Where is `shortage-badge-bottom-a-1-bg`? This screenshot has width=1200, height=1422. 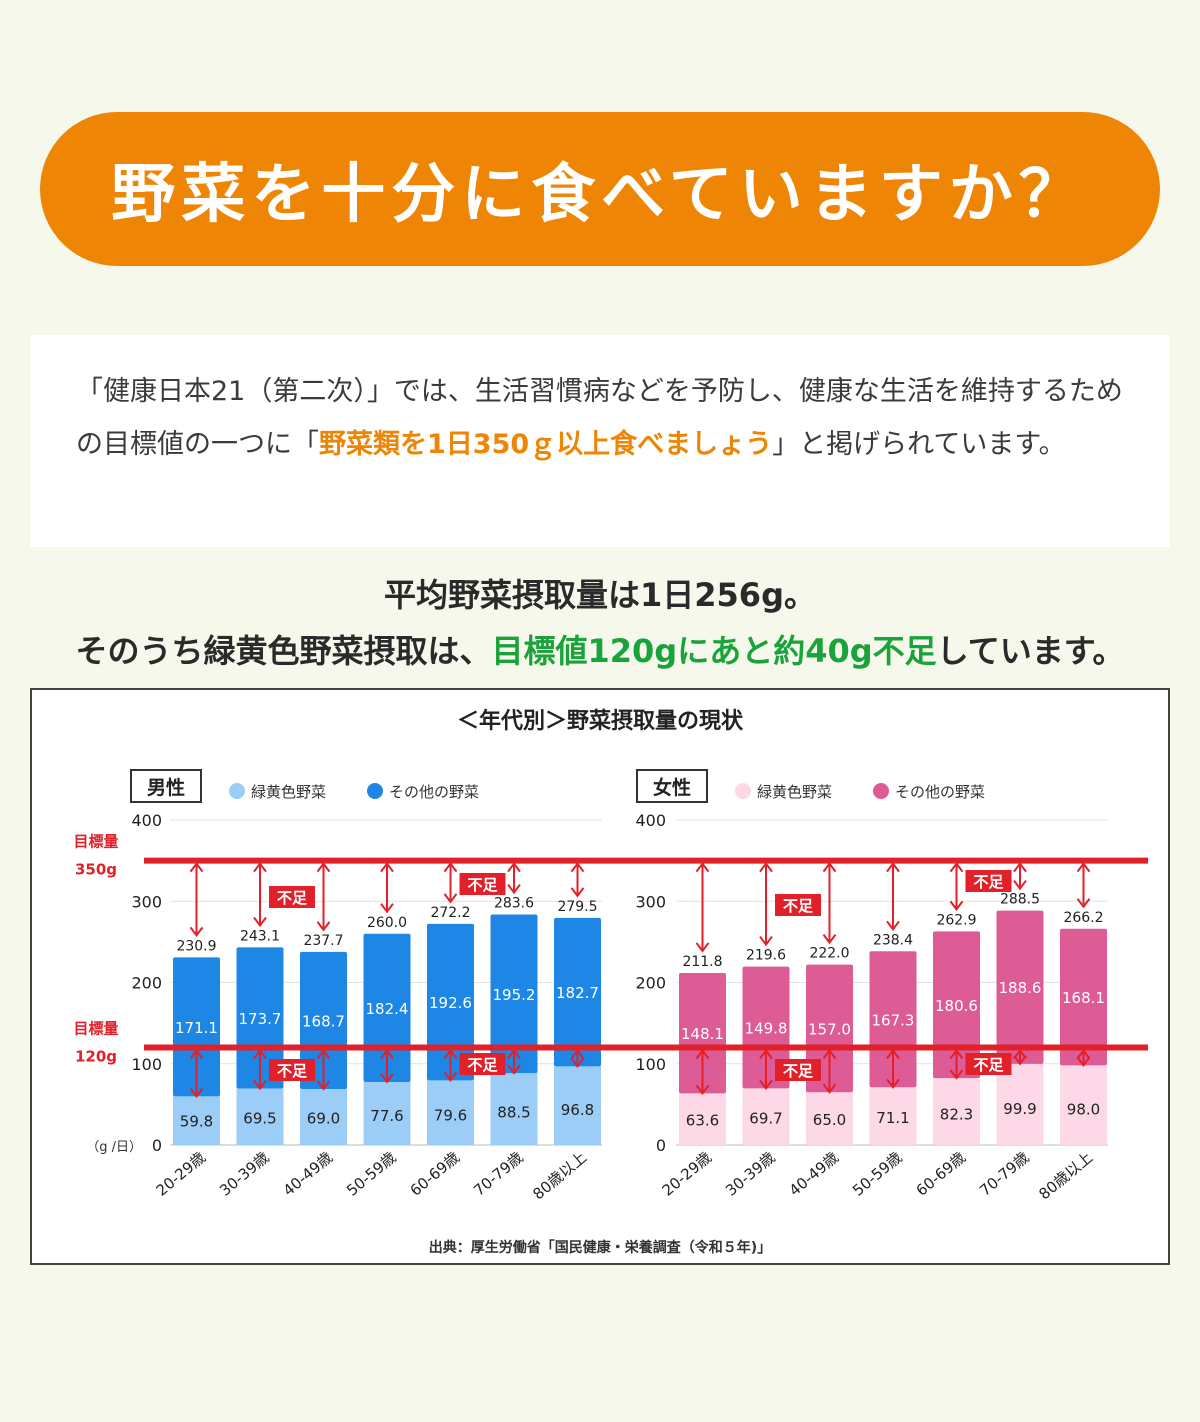
shortage-badge-bottom-a-1-bg is located at coordinates (798, 1070).